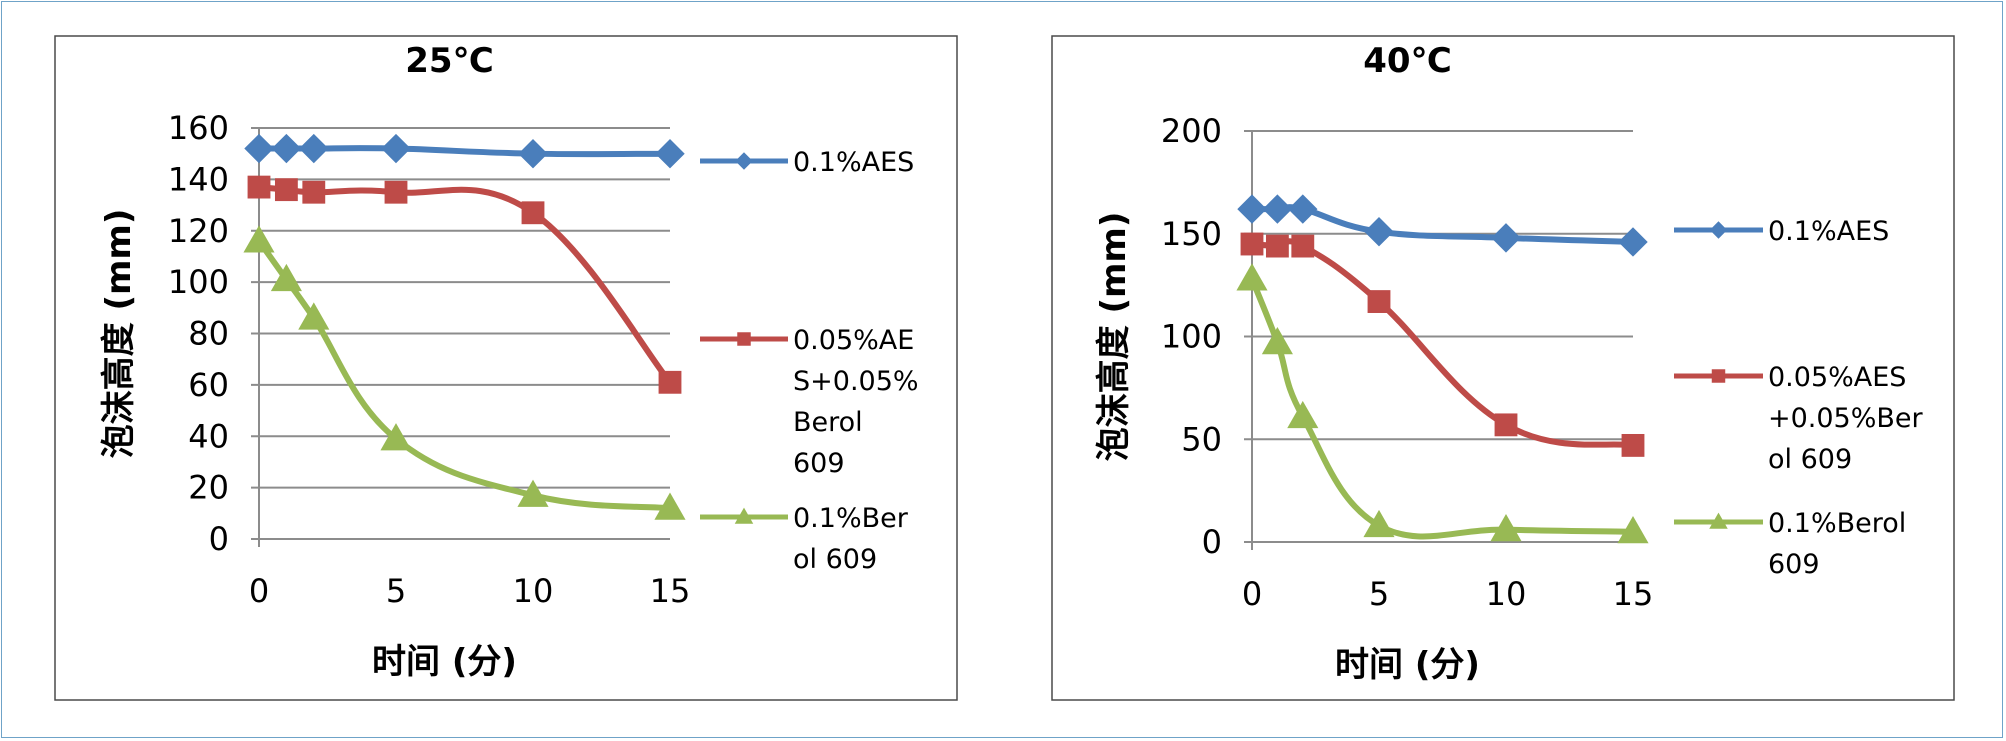 This screenshot has width=2006, height=741. What do you see at coordinates (208, 436) in the screenshot?
I see `y-tick-label: 40` at bounding box center [208, 436].